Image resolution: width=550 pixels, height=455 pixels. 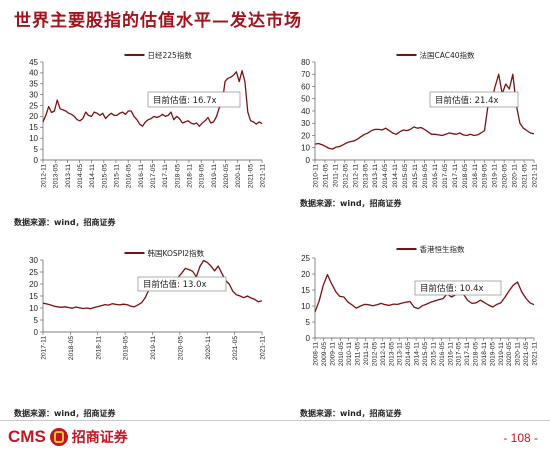 What do you see at coordinates (33, 73) in the screenshot?
I see `y-tick-label: 40` at bounding box center [33, 73].